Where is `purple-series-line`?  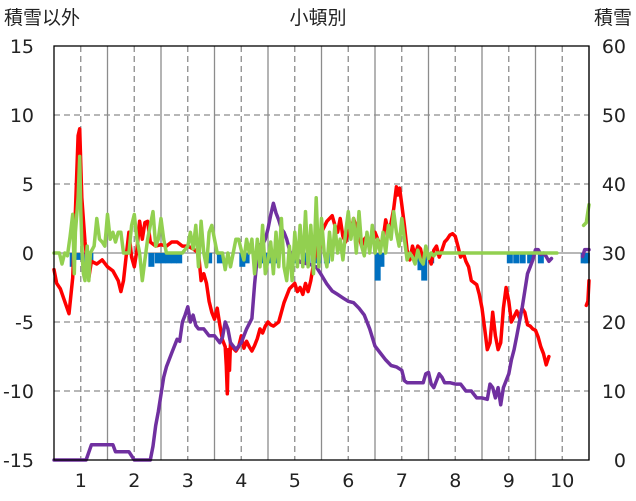 purple-series-line is located at coordinates (585, 253).